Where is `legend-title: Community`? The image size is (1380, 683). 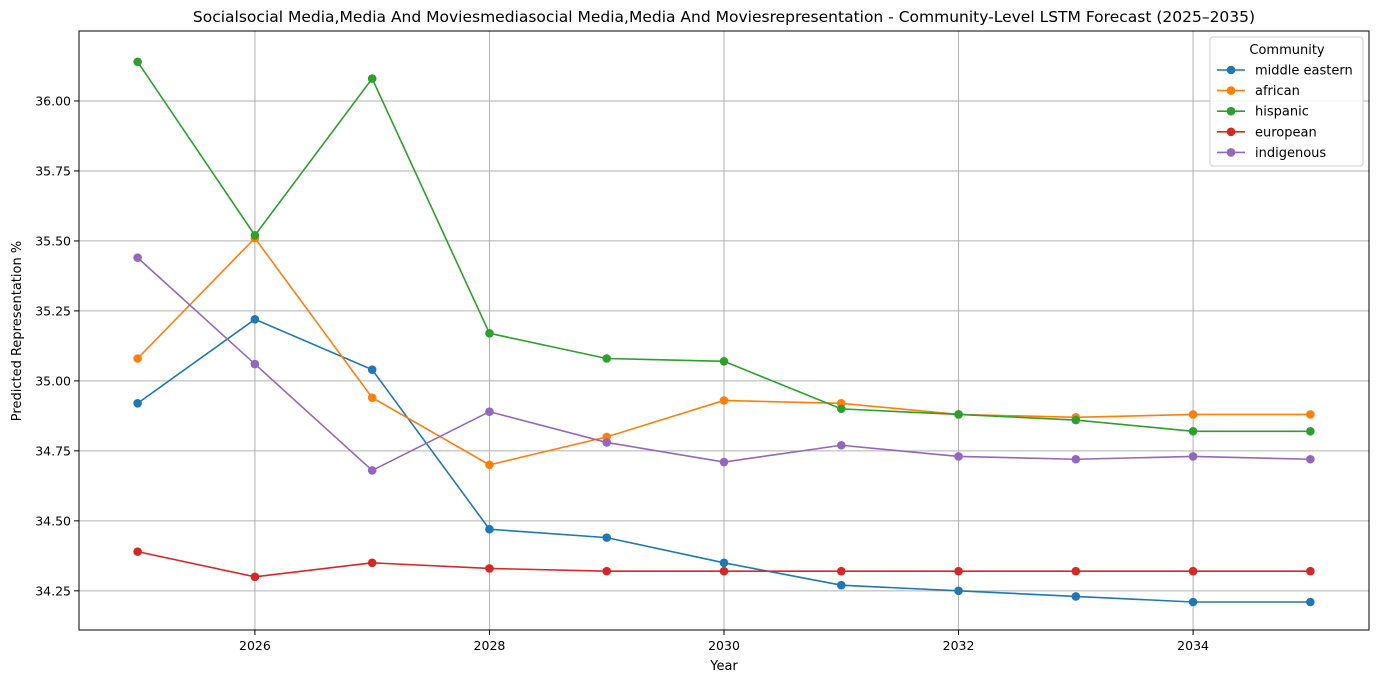 legend-title: Community is located at coordinates (1287, 50).